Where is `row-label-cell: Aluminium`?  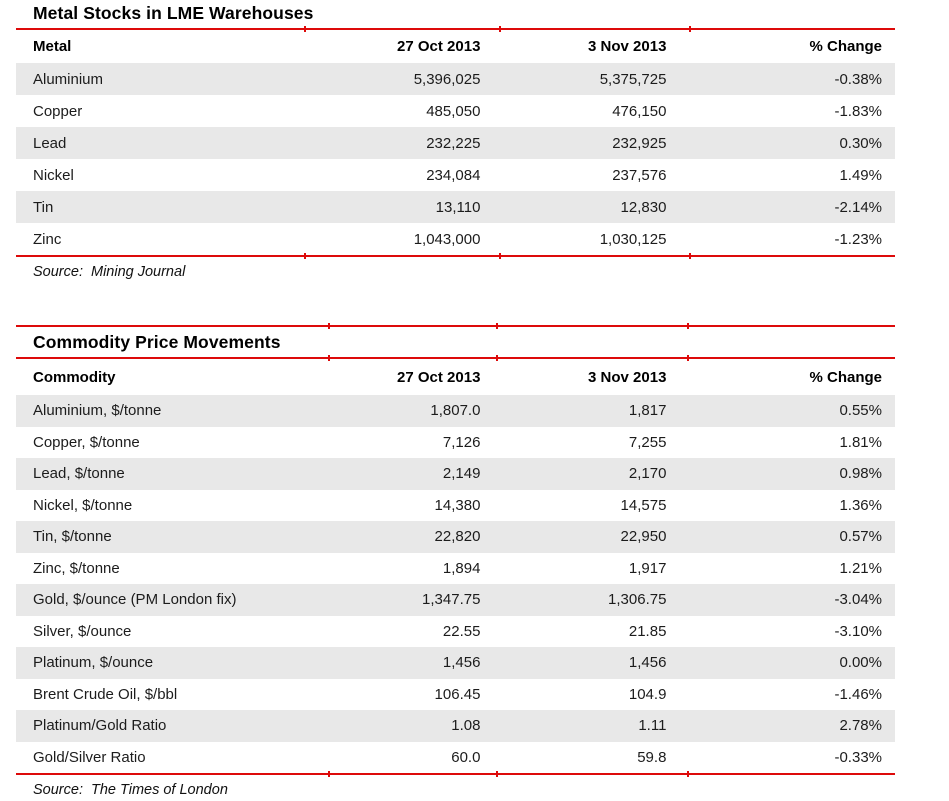 row-label-cell: Aluminium is located at coordinates (161, 79).